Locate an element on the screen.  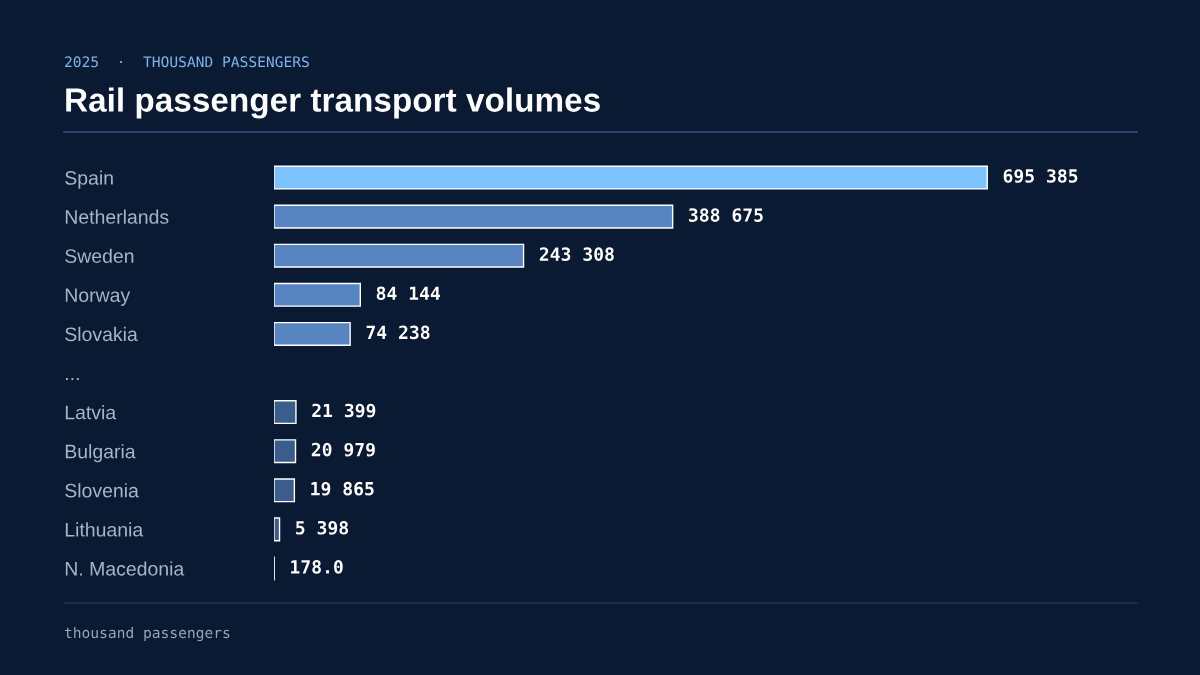
text: thousand passengers is located at coordinates (147, 634).